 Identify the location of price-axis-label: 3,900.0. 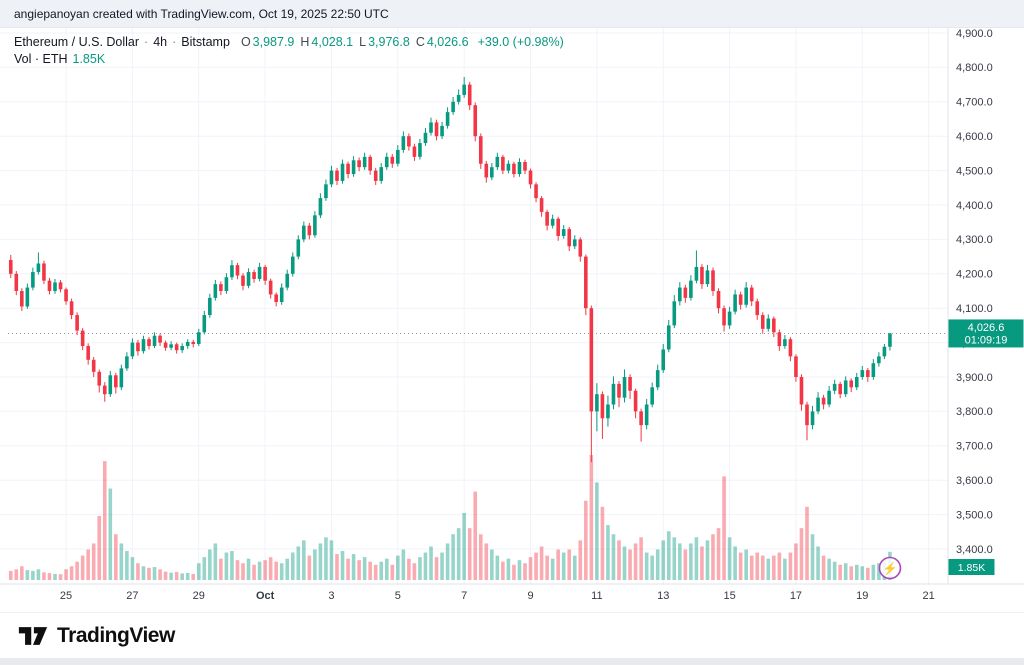
(974, 378).